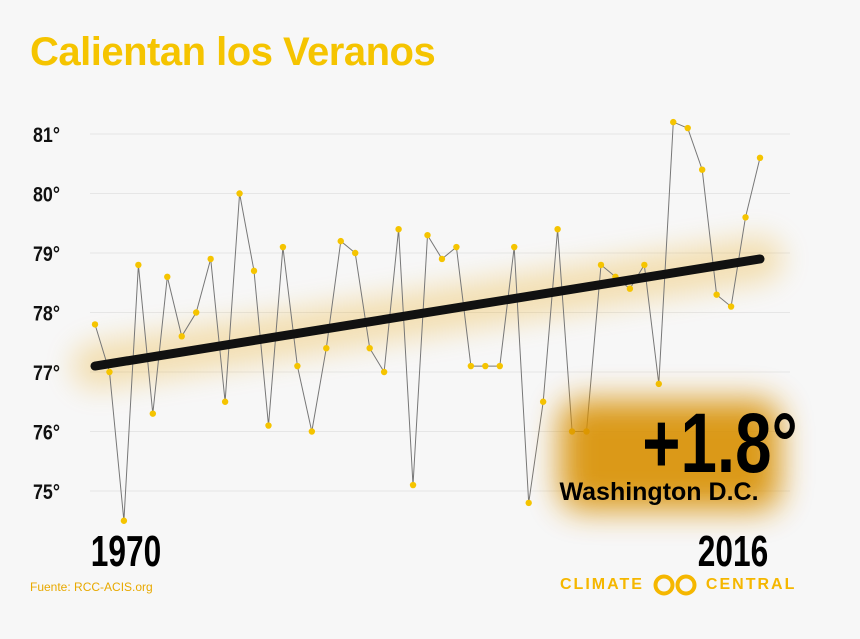  Describe the element at coordinates (46, 433) in the screenshot. I see `y-tick-label: 76°` at that location.